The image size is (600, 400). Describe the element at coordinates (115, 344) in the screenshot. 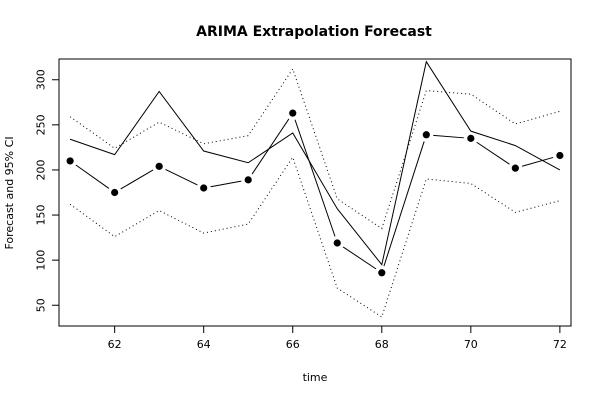

I see `x-tick-label: 62` at that location.